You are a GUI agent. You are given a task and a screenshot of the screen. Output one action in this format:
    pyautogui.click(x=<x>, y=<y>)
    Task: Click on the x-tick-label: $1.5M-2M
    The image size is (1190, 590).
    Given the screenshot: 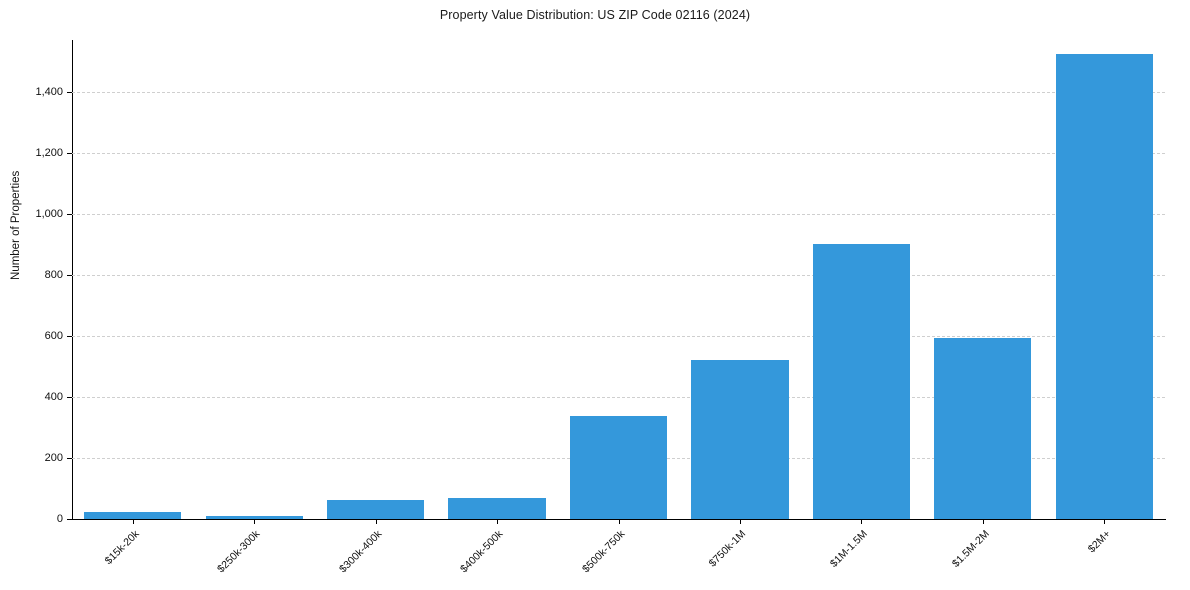 What is the action you would take?
    pyautogui.click(x=970, y=549)
    